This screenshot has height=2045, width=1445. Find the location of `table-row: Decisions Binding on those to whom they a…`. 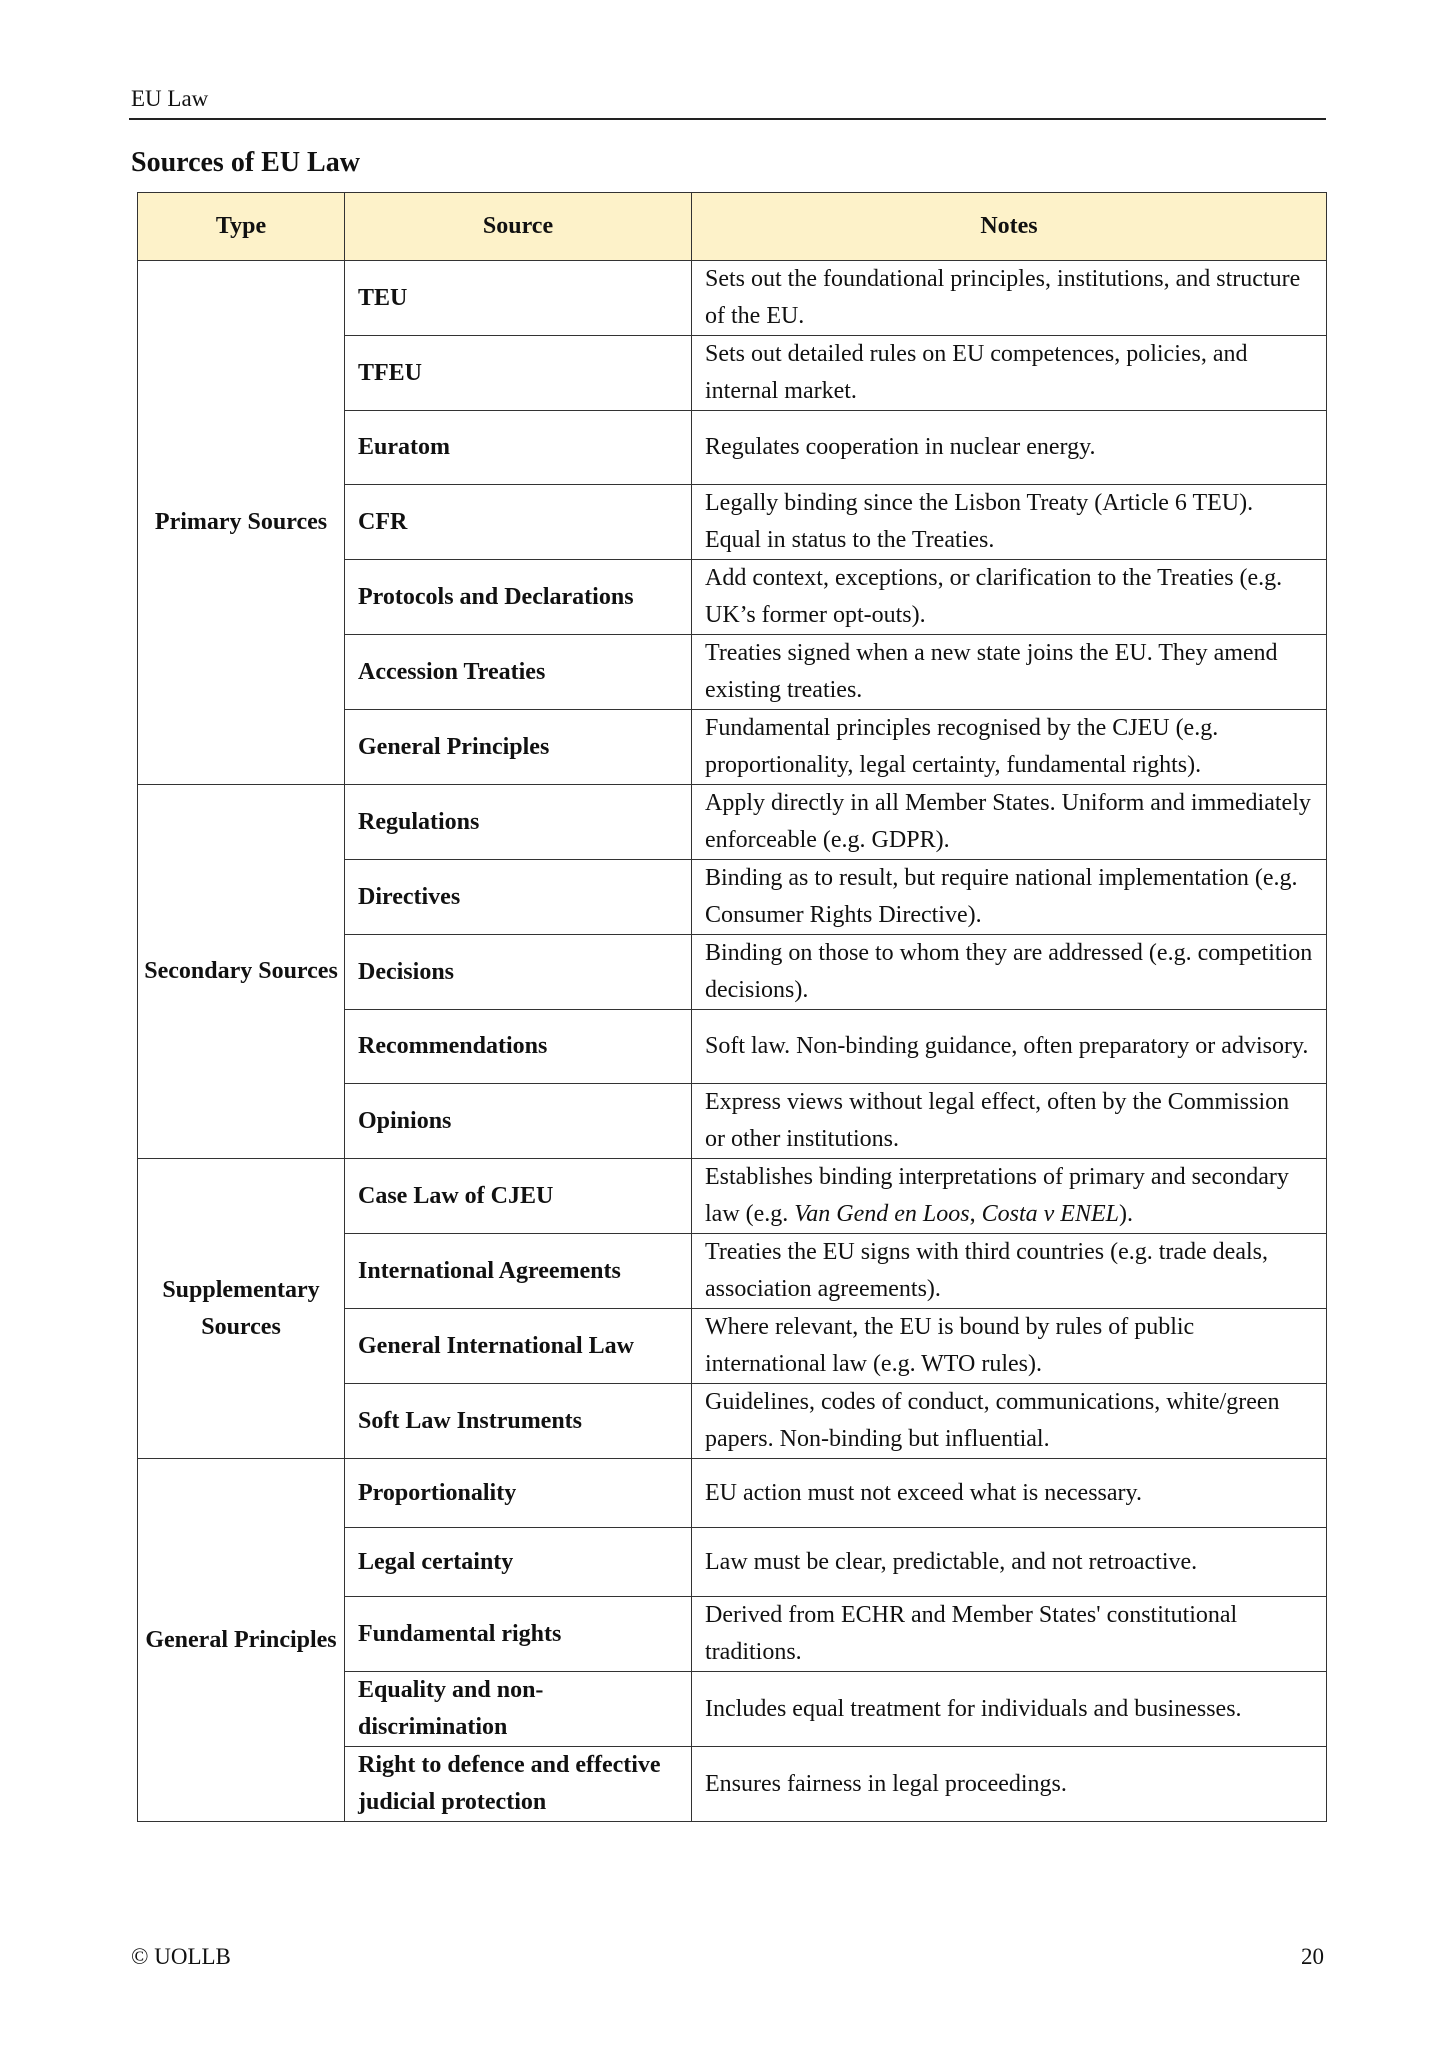

table-row: Decisions Binding on those to whom they a… is located at coordinates (732, 972).